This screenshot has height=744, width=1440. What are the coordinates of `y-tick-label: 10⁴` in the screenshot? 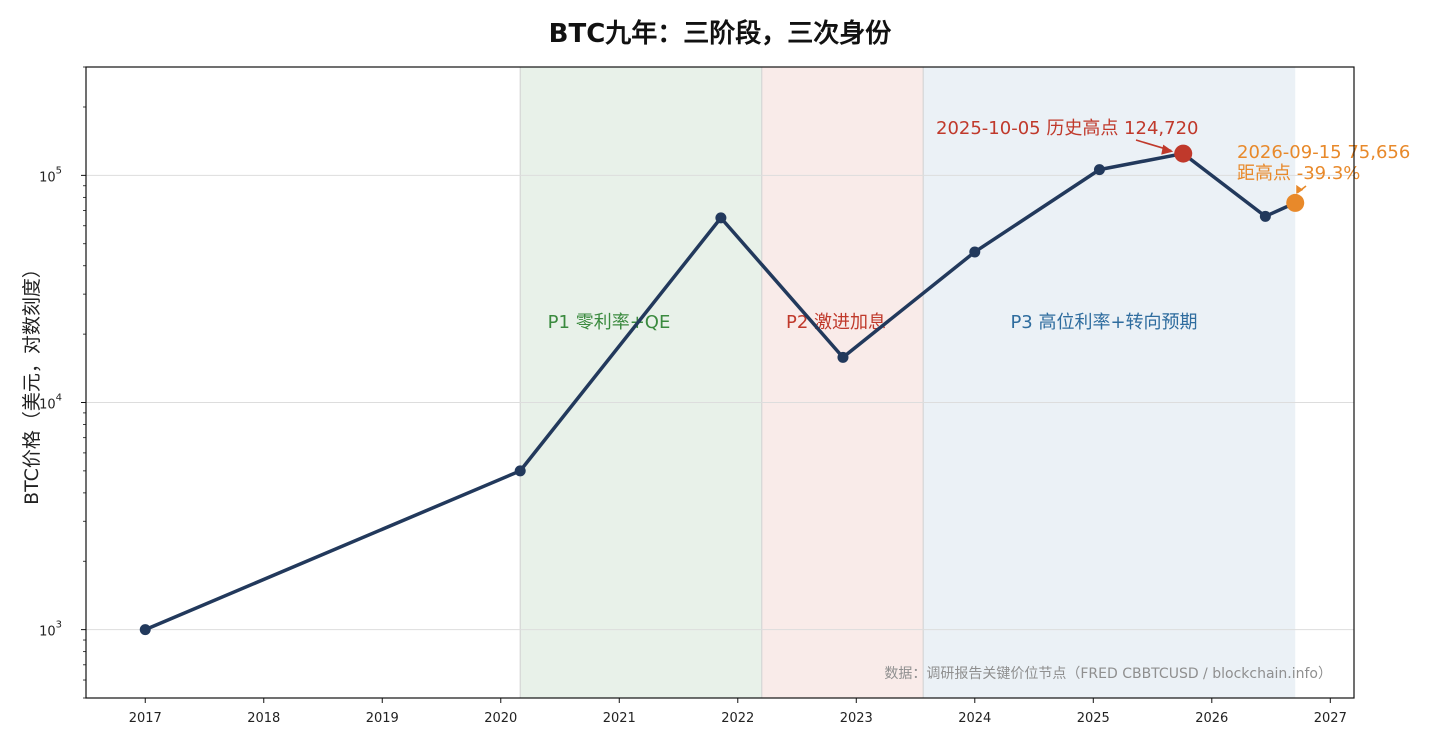 It's located at (50, 402).